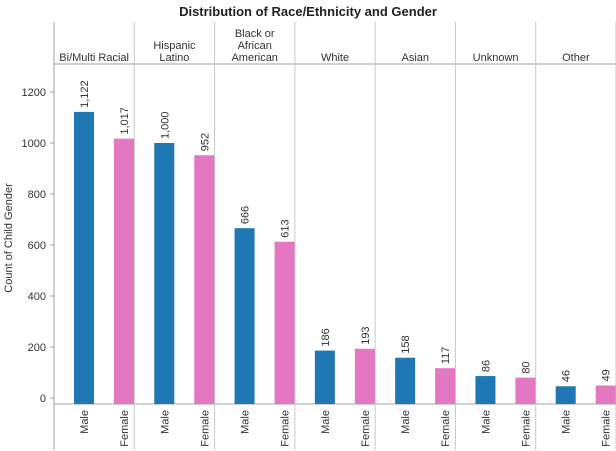  Describe the element at coordinates (125, 121) in the screenshot. I see `data-label: 1,017` at that location.